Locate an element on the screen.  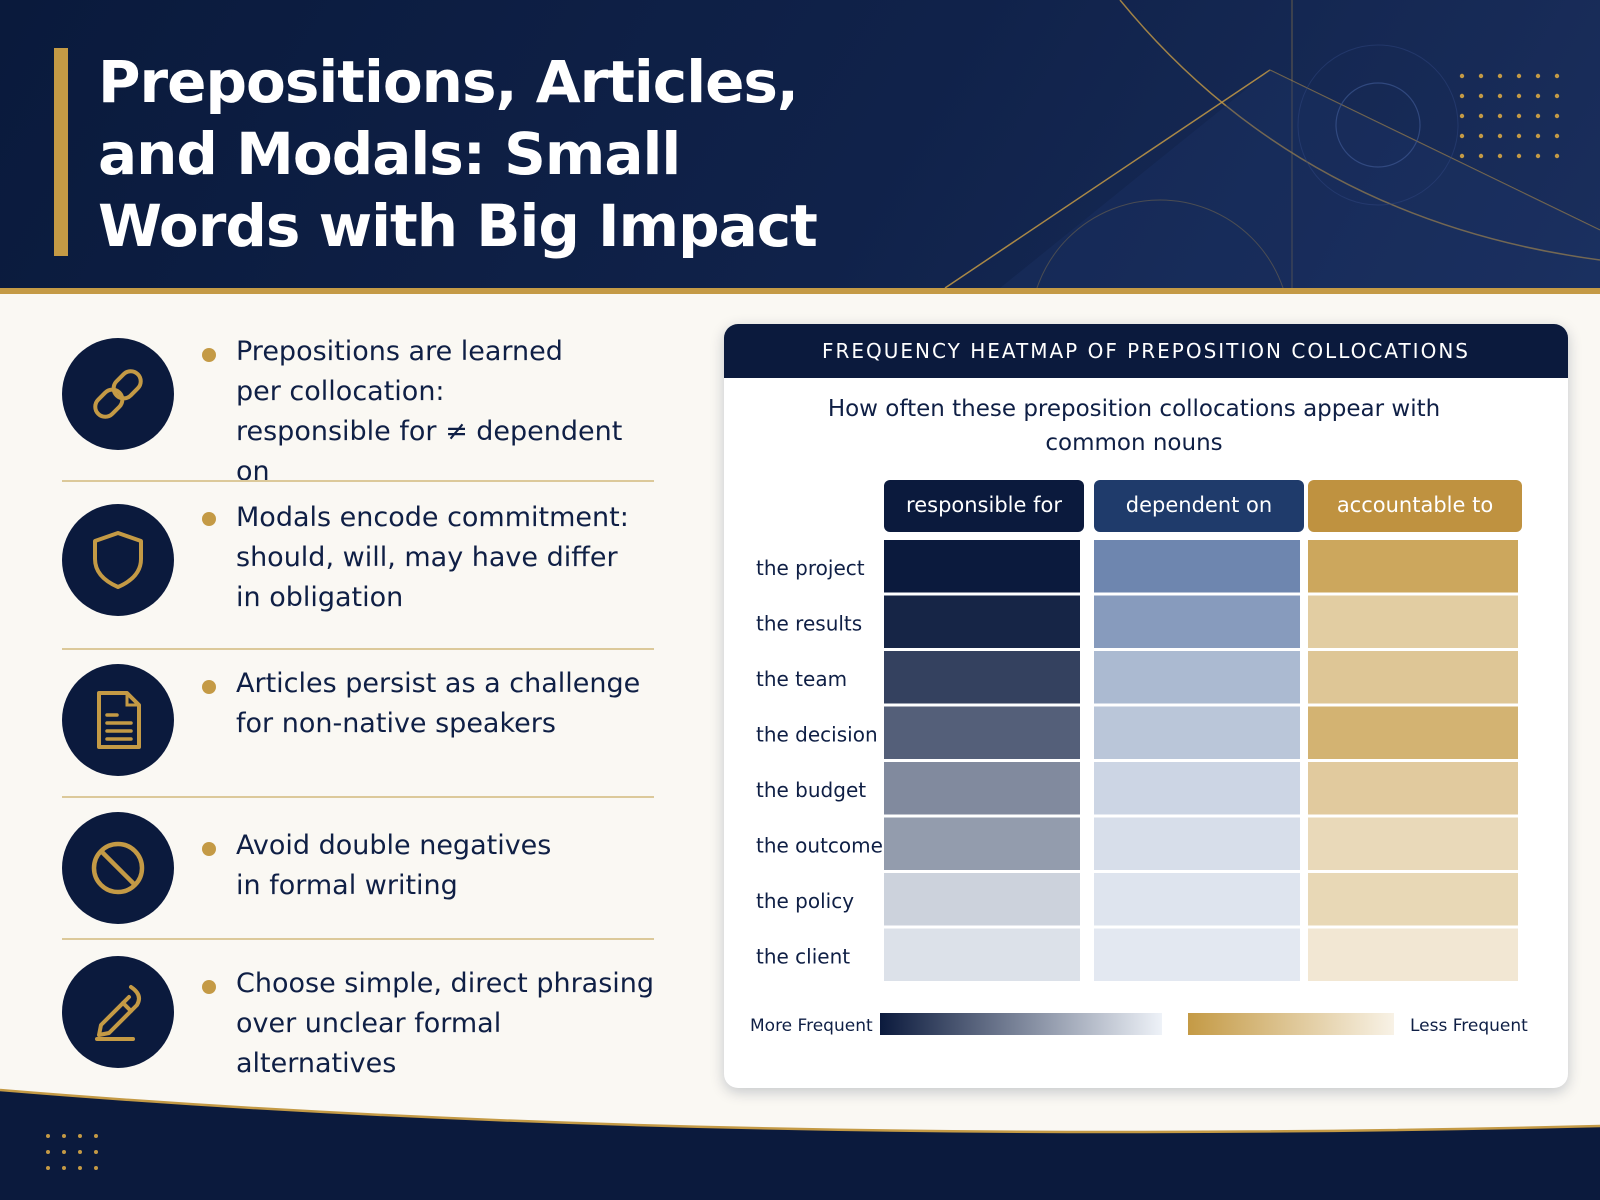
shield-icon is located at coordinates (118, 560).